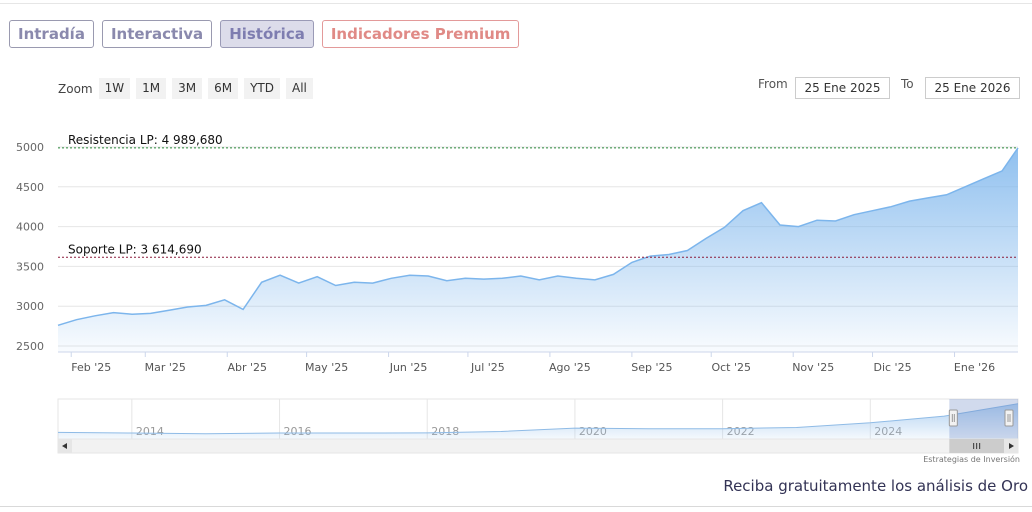 The image size is (1032, 512). Describe the element at coordinates (516, 506) in the screenshot. I see `bottom-divider` at that location.